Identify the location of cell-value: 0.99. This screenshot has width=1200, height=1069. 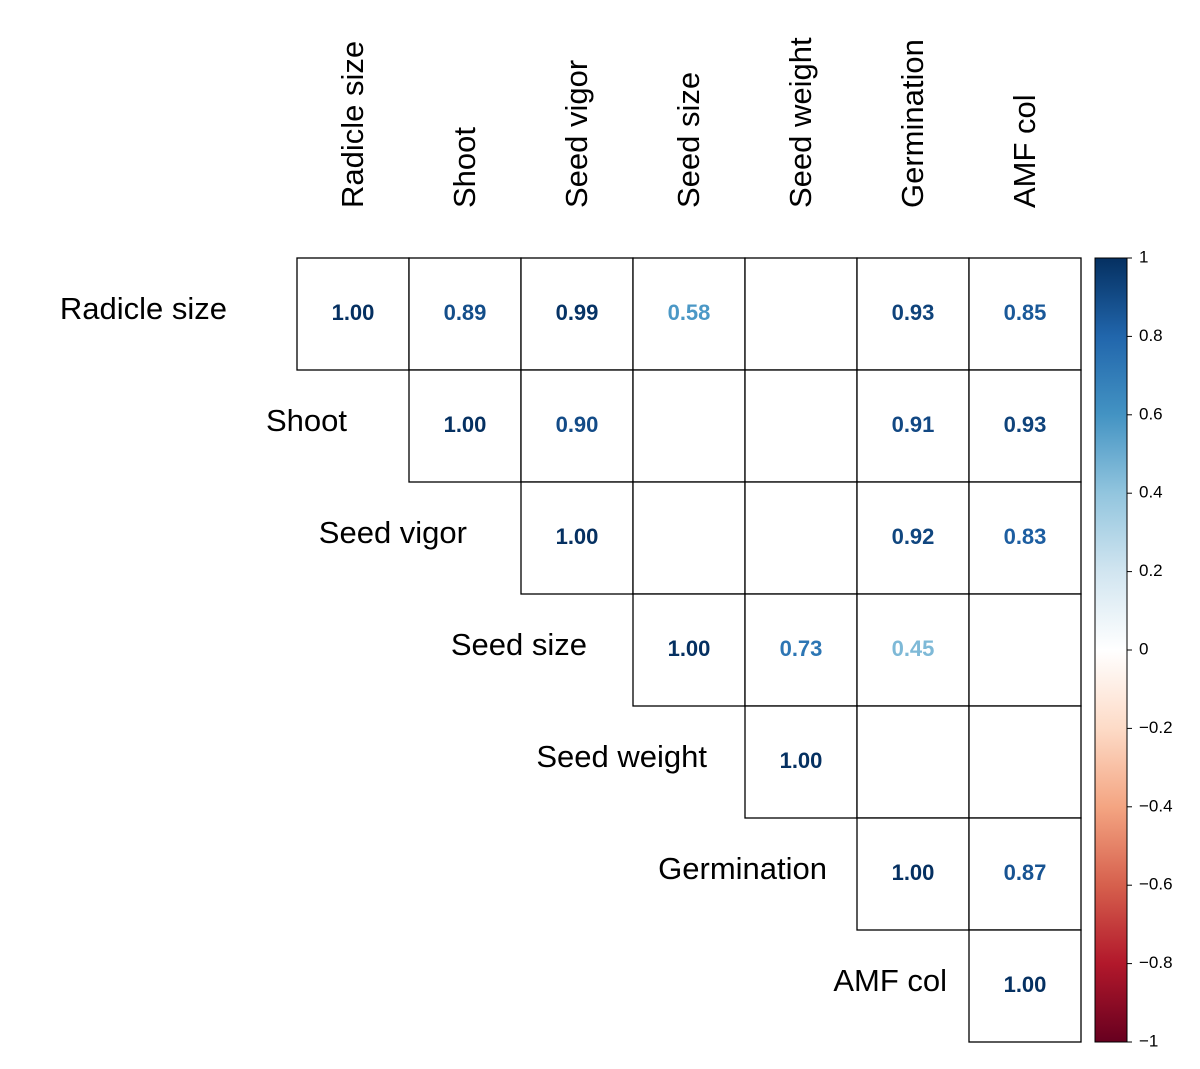
(577, 312).